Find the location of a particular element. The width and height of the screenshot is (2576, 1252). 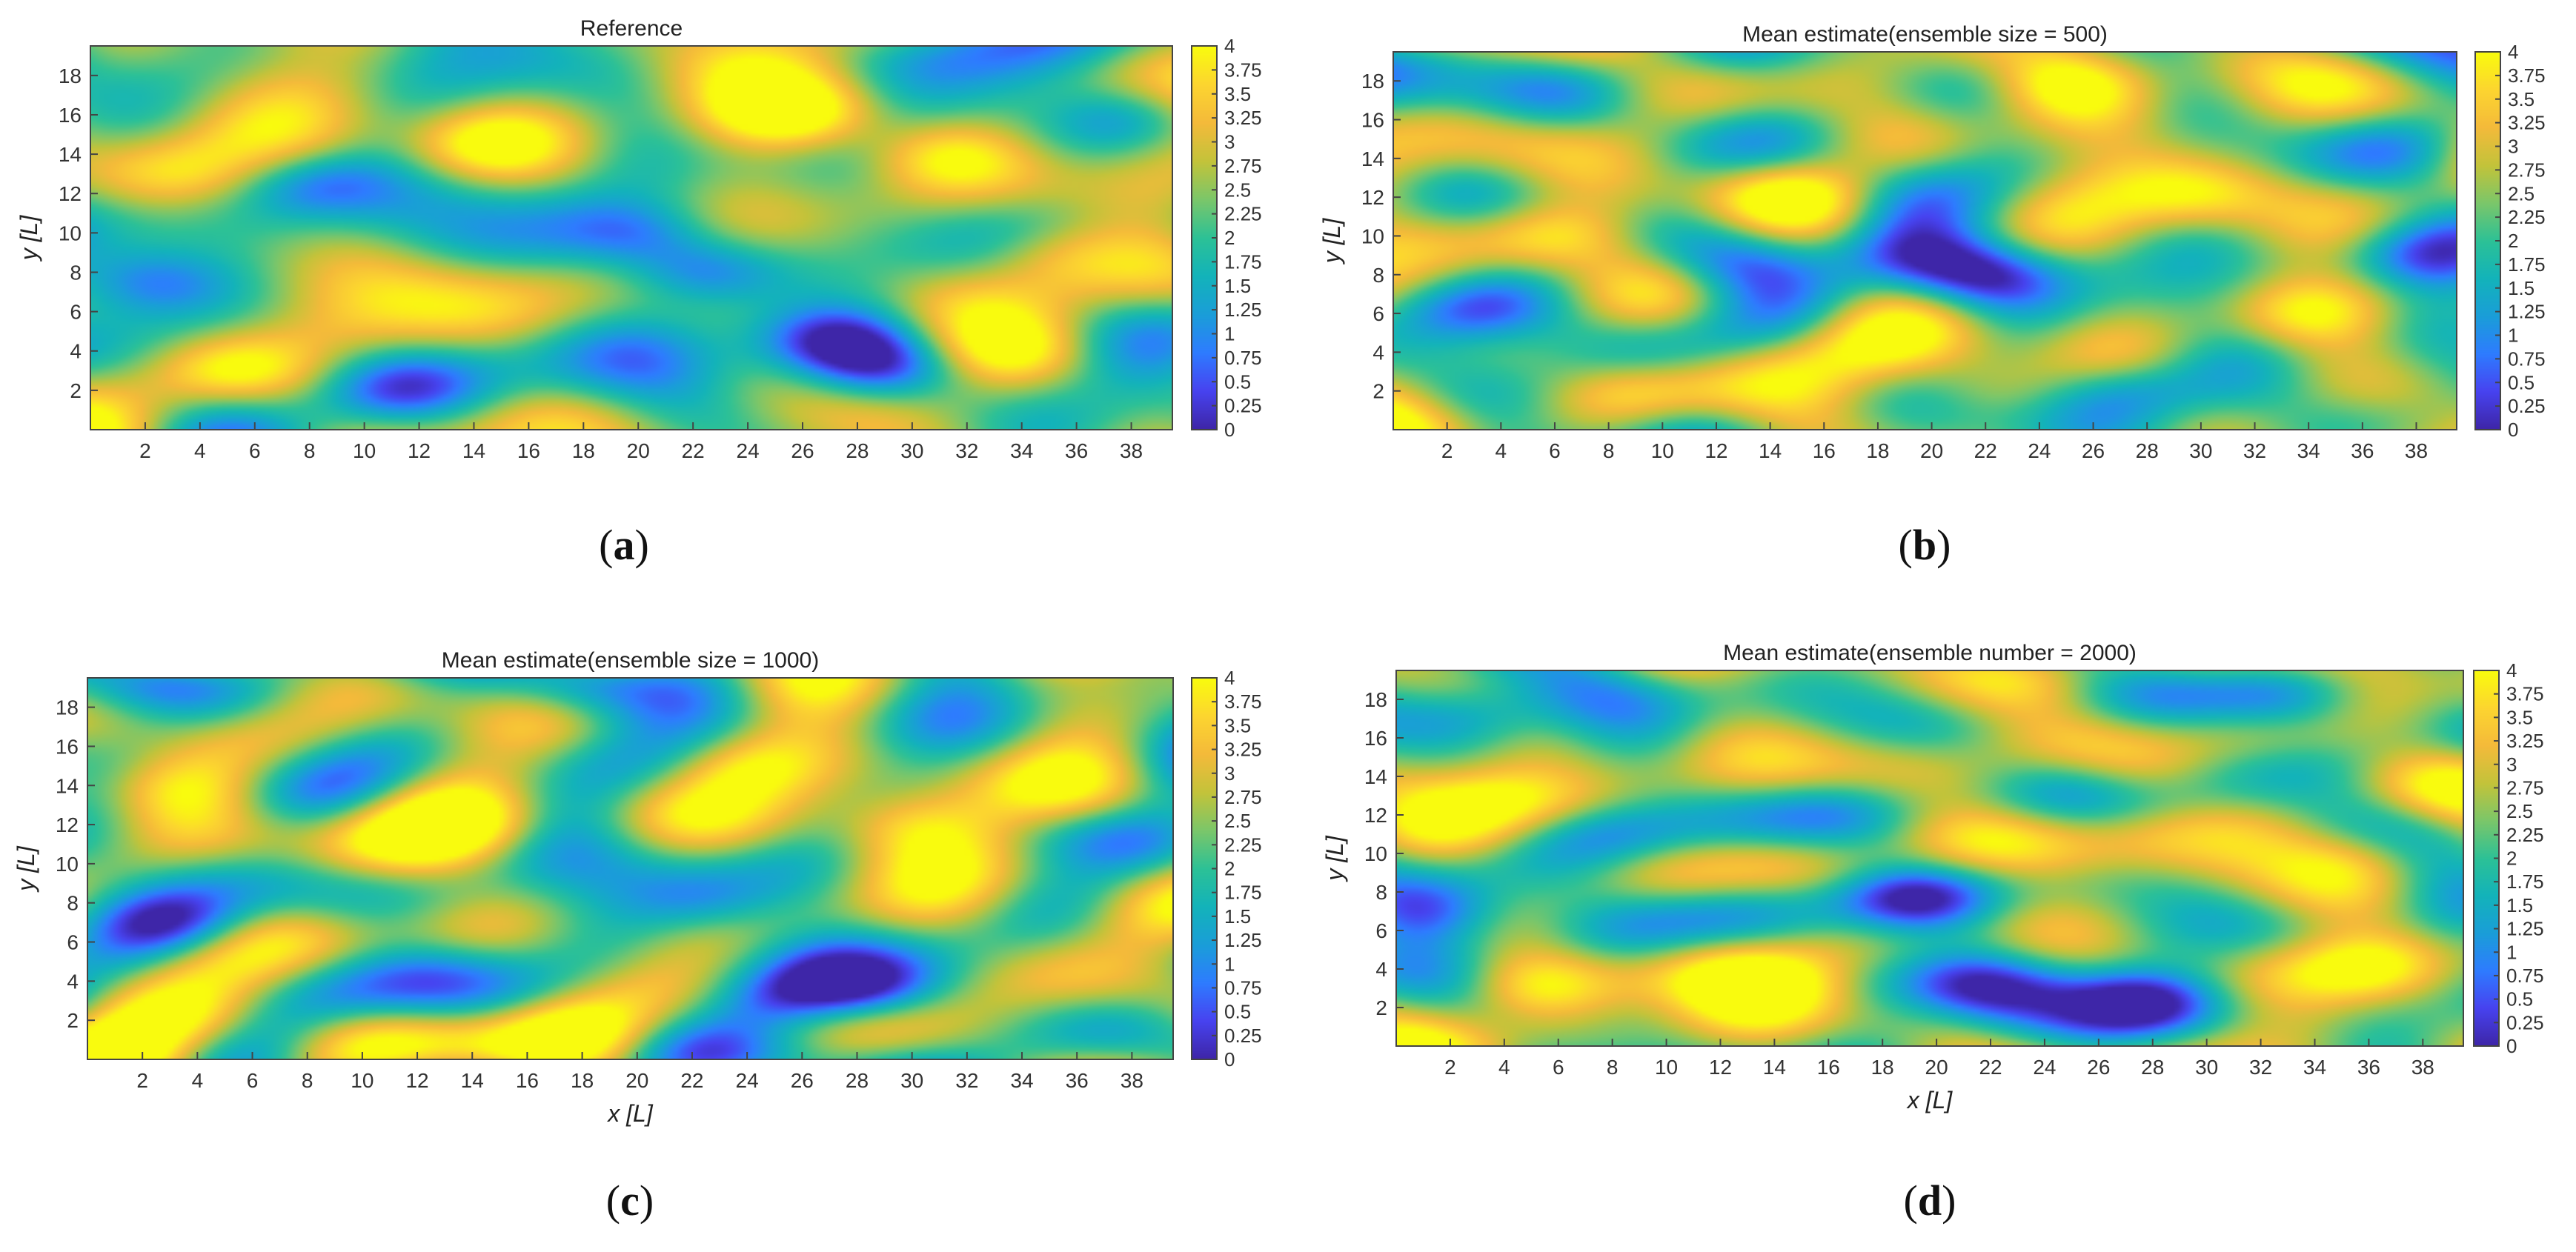

x-tick-label: 34 is located at coordinates (2314, 1067).